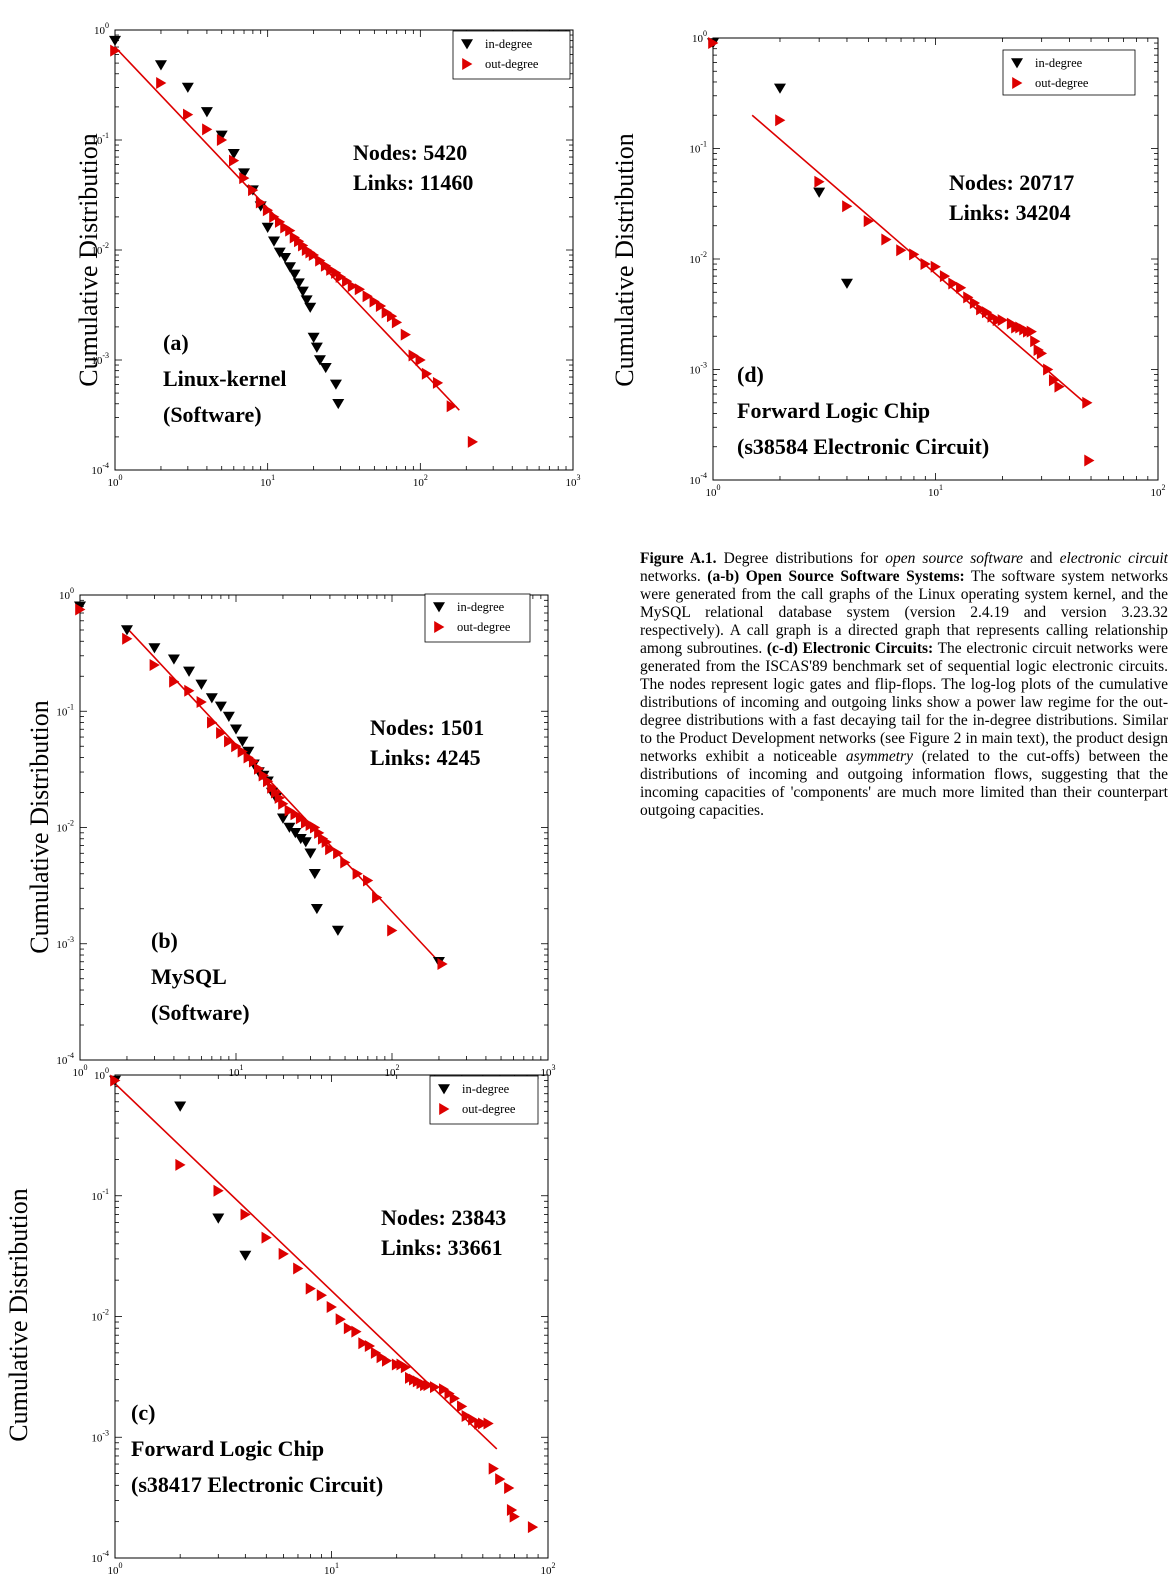 The image size is (1168, 1576). Describe the element at coordinates (100, 359) in the screenshot. I see `y-tick-label: 10⁻³` at that location.